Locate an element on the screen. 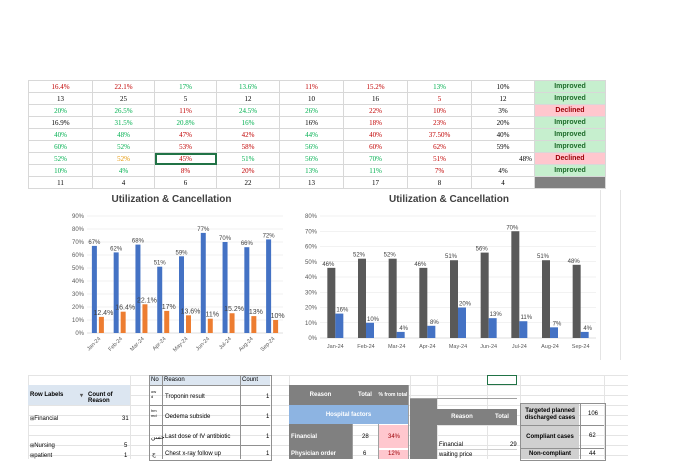 This screenshot has width=680, height=461. table-cell: 26% is located at coordinates (311, 110).